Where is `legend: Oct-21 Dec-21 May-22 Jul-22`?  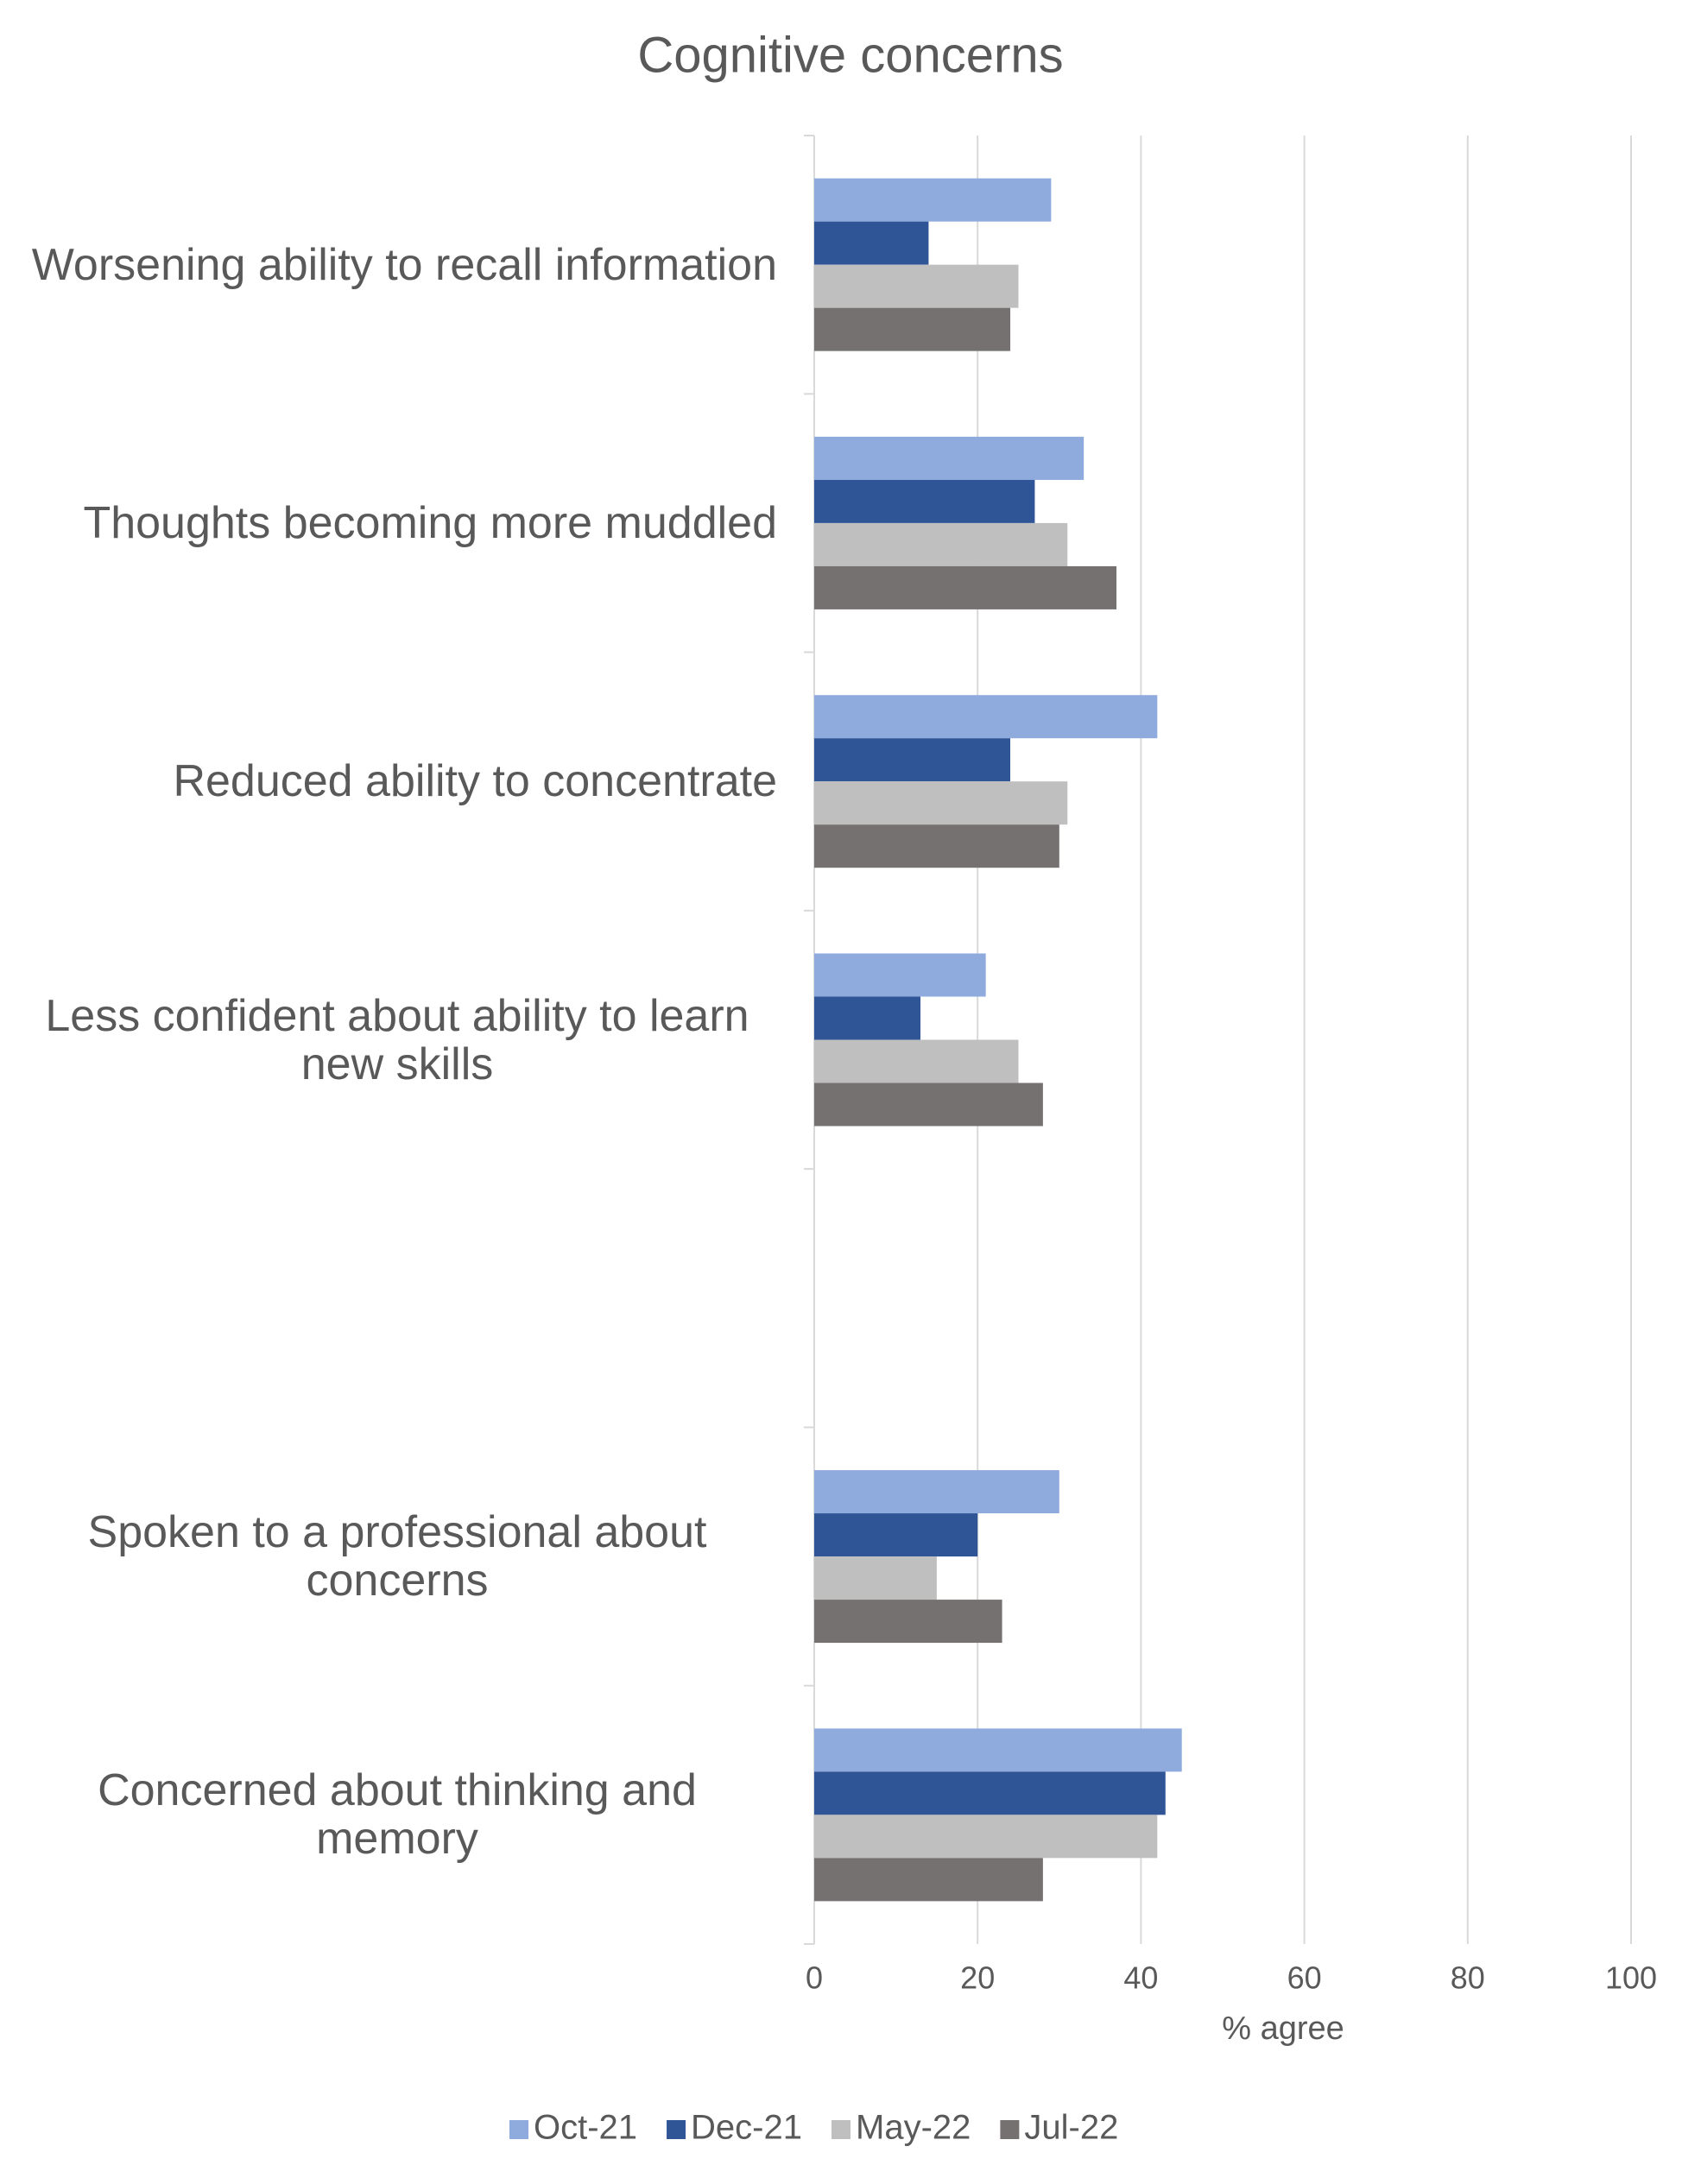
legend: Oct-21 Dec-21 May-22 Jul-22 is located at coordinates (813, 2128).